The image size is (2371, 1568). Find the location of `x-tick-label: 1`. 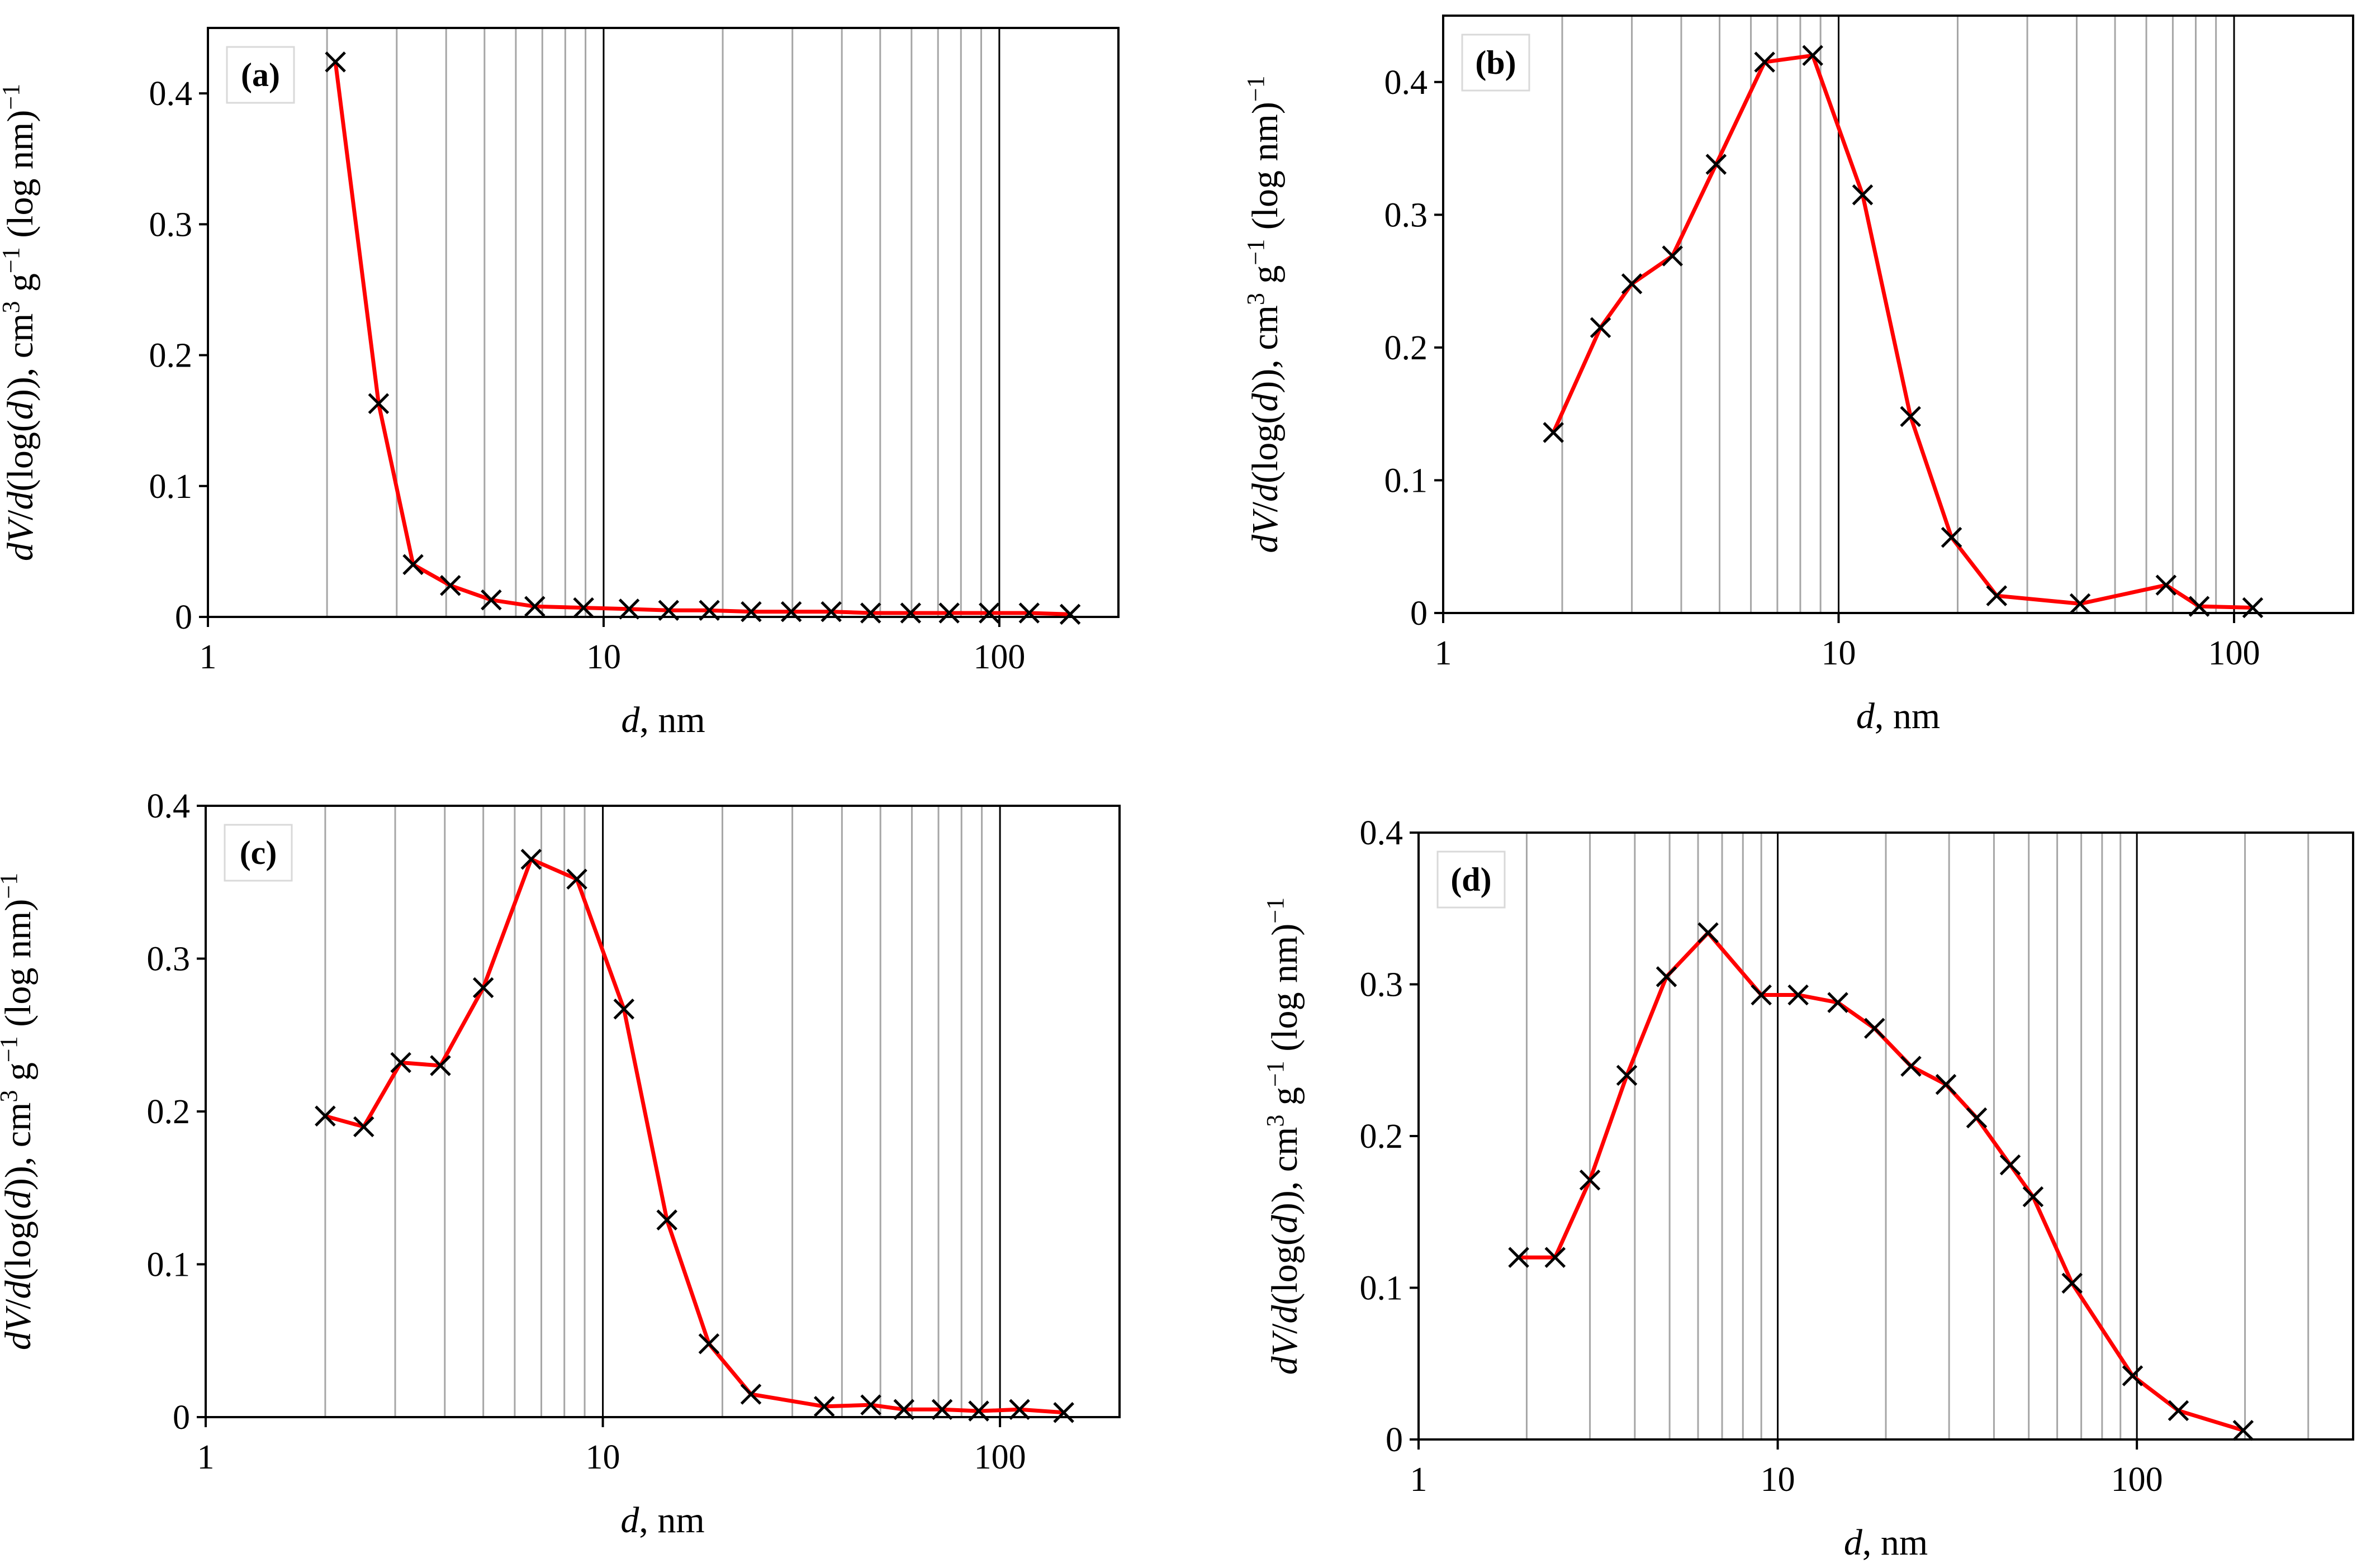

x-tick-label: 1 is located at coordinates (1419, 1480).